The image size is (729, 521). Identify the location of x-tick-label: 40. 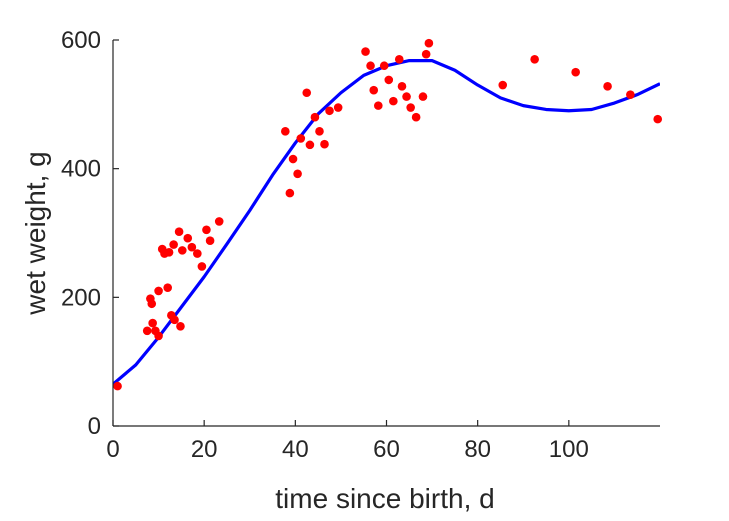
(295, 449).